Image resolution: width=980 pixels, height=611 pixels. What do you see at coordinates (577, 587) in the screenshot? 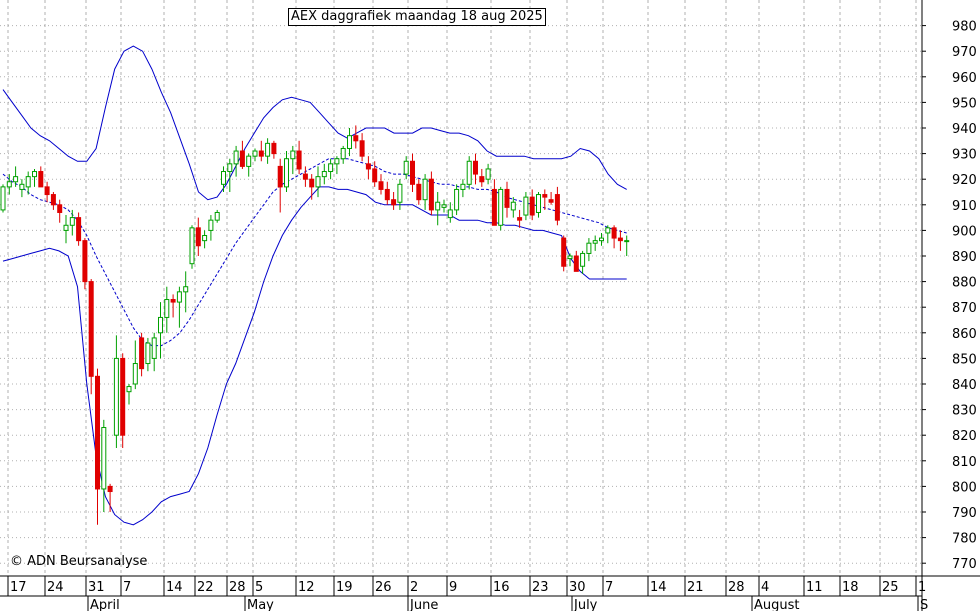
I see `x-day-label: 30` at bounding box center [577, 587].